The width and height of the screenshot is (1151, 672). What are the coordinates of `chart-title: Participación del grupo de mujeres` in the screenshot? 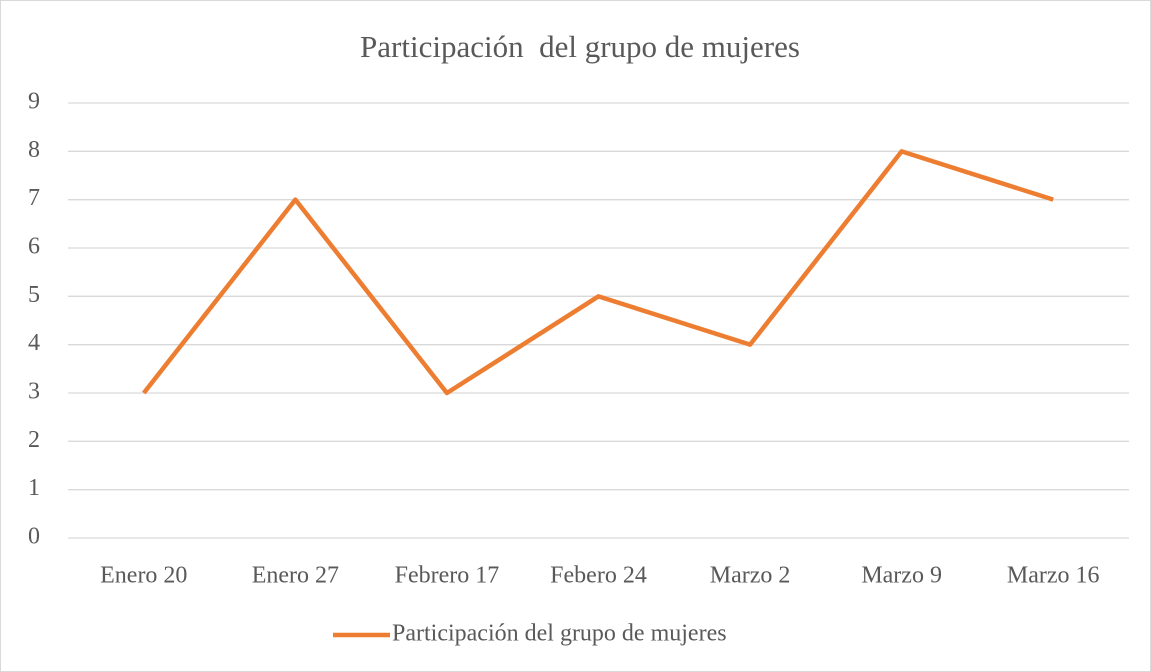 It's located at (580, 46).